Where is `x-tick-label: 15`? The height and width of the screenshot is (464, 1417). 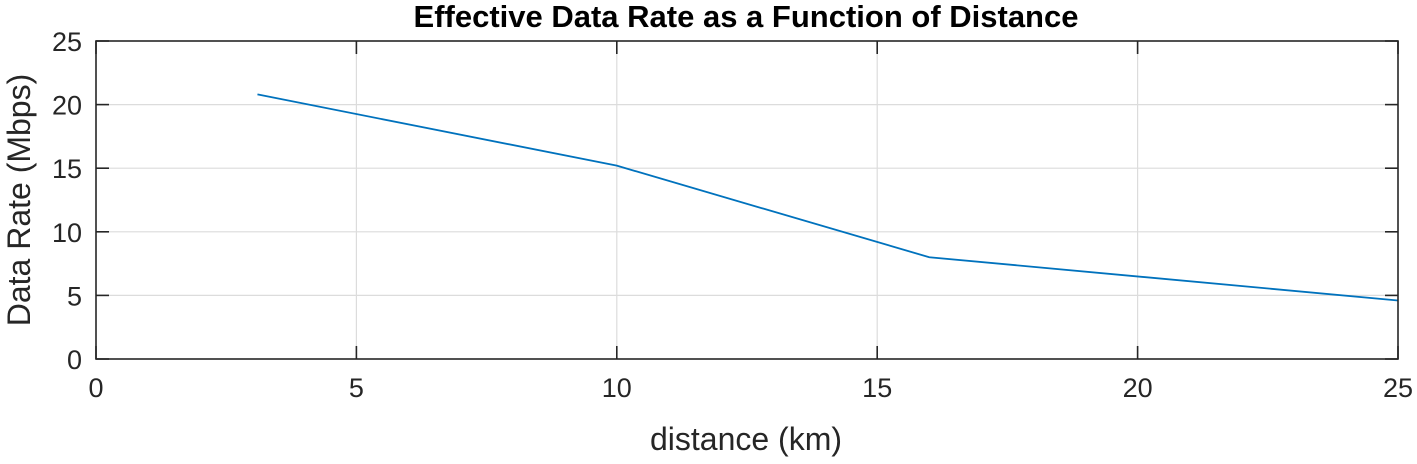
x-tick-label: 15 is located at coordinates (877, 388).